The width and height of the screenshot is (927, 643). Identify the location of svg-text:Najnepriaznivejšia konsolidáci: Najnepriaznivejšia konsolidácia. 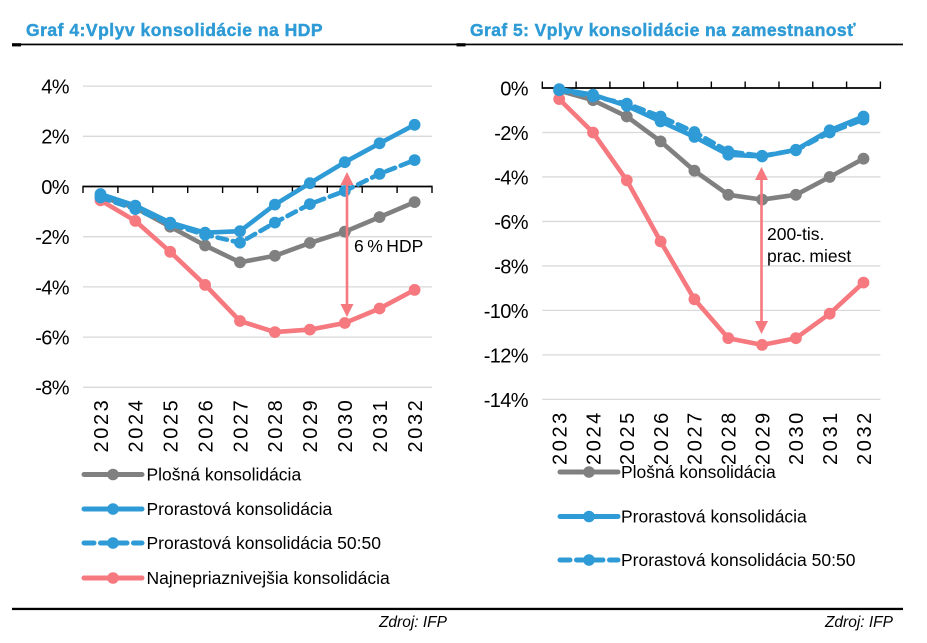
(268, 578).